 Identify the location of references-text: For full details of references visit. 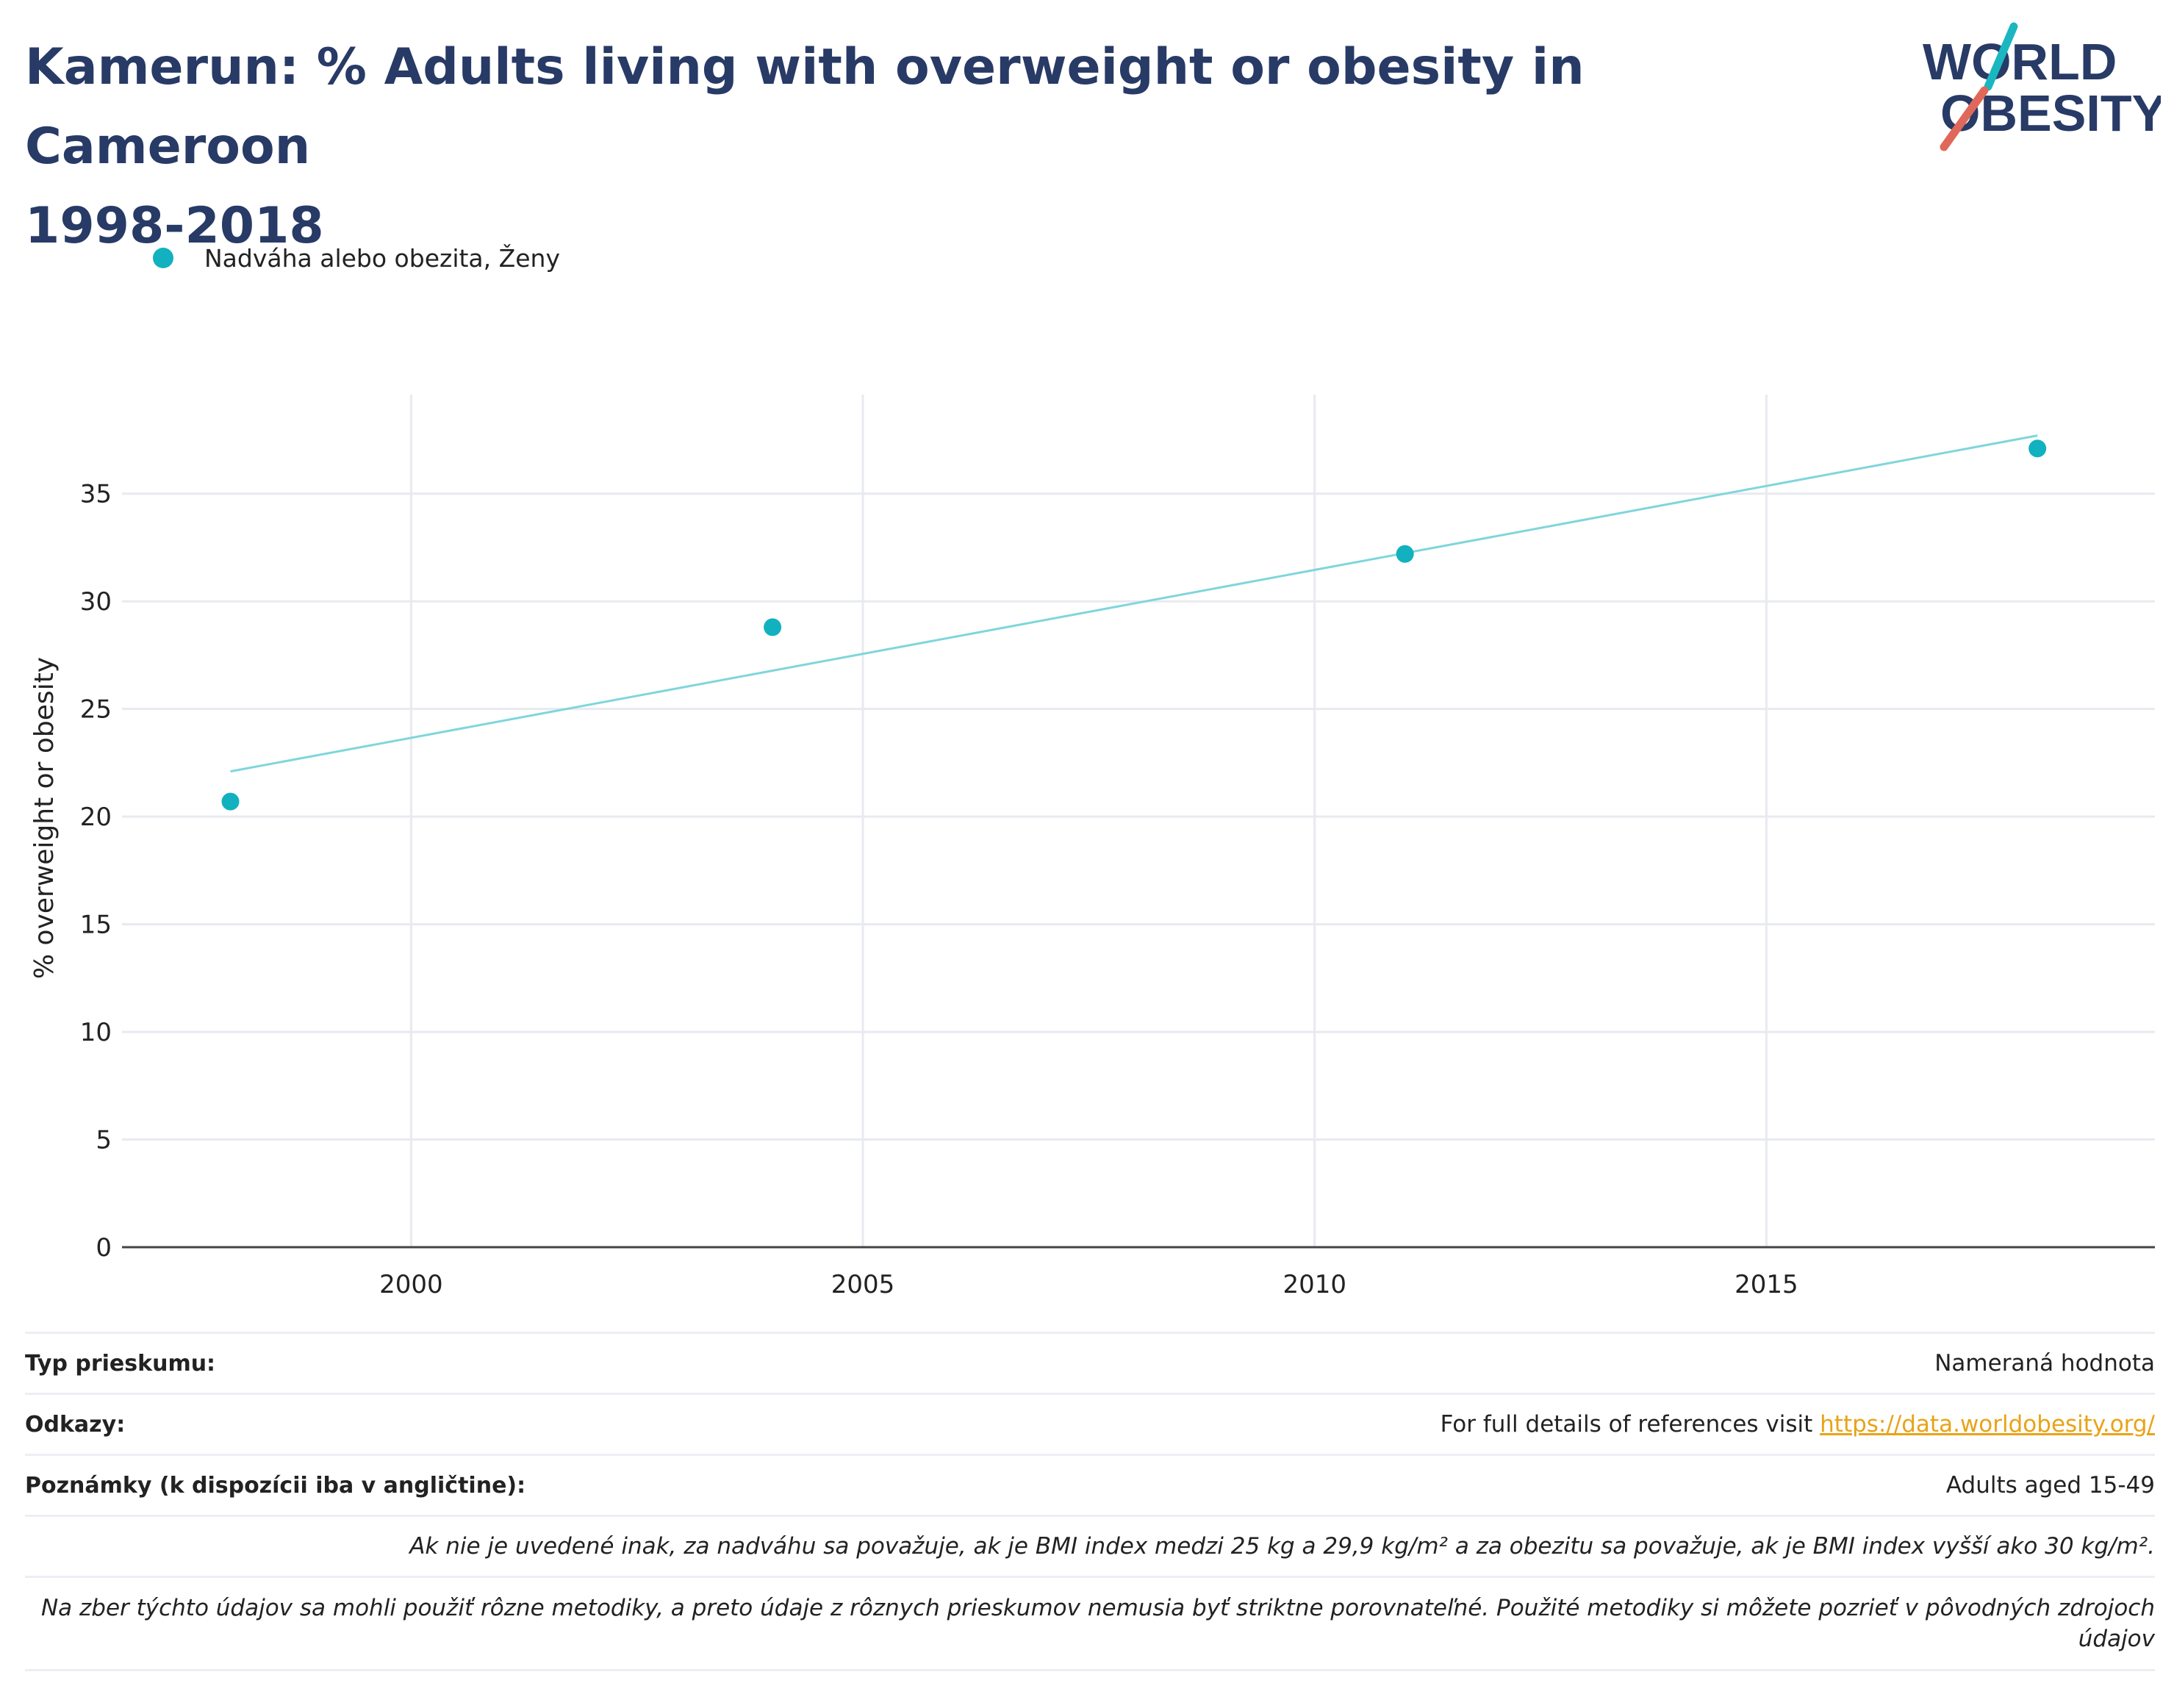
(1630, 1424).